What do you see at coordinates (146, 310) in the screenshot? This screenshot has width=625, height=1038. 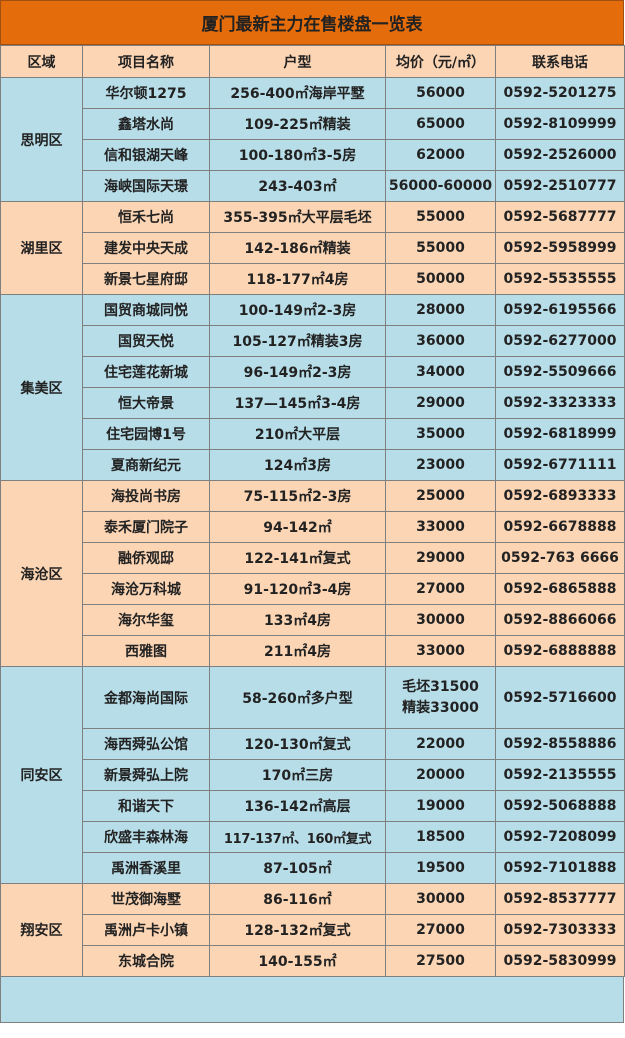 I see `project-name: 国贸商城同悦` at bounding box center [146, 310].